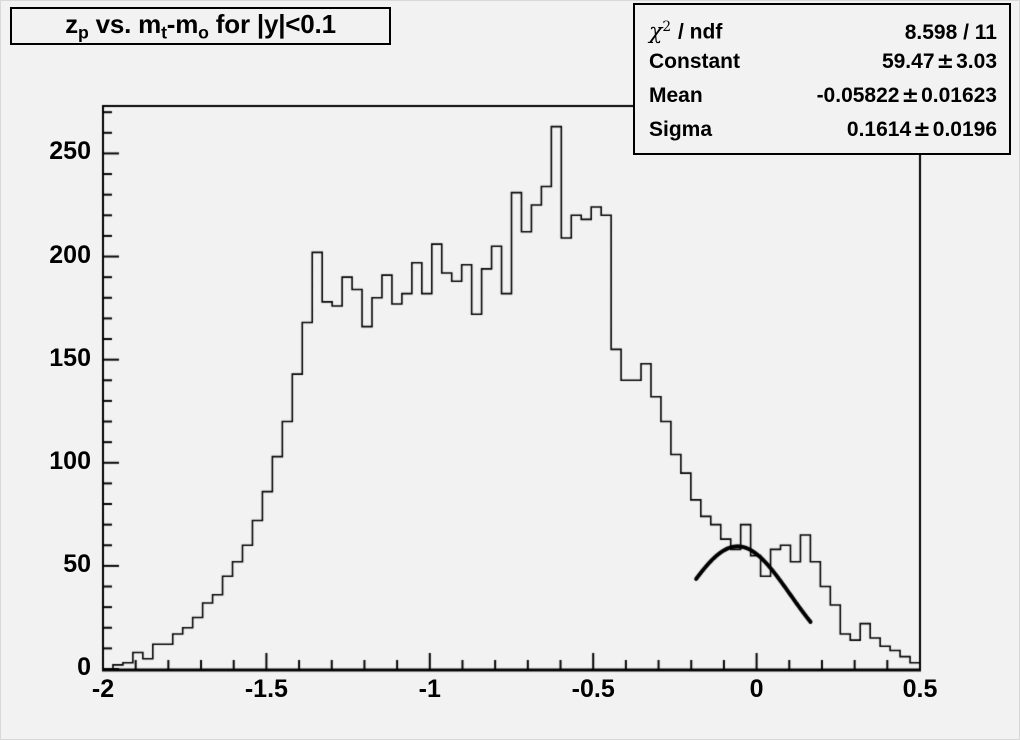  I want to click on stats-label-sigma: Sigma, so click(681, 129).